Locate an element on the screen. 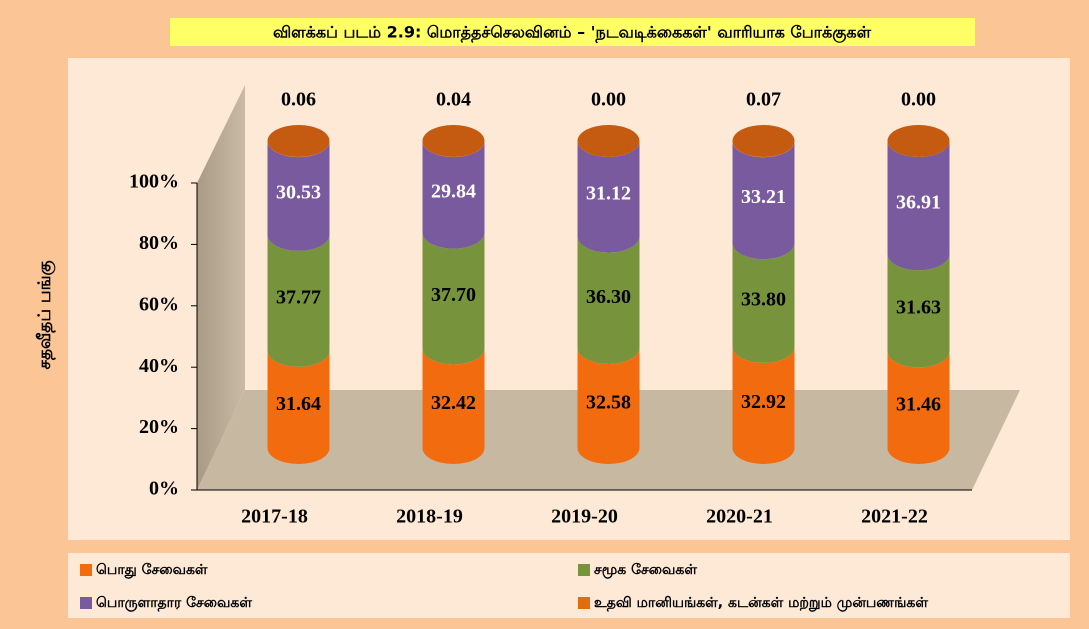 Image resolution: width=1089 pixels, height=629 pixels. y-tick-label: 40% is located at coordinates (159, 366).